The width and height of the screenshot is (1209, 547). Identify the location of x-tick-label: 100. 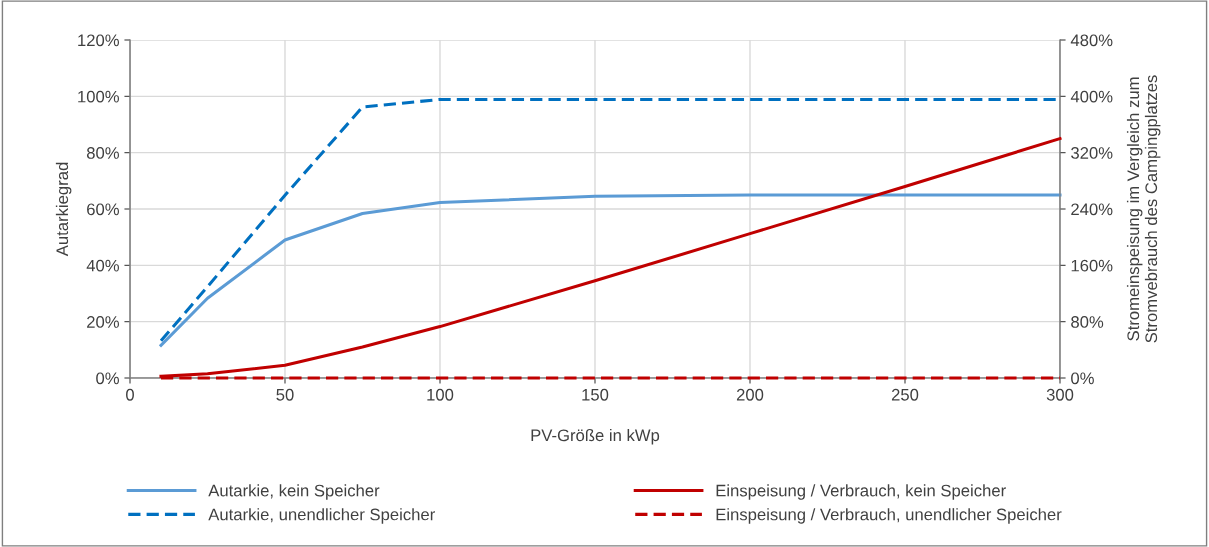
(440, 394).